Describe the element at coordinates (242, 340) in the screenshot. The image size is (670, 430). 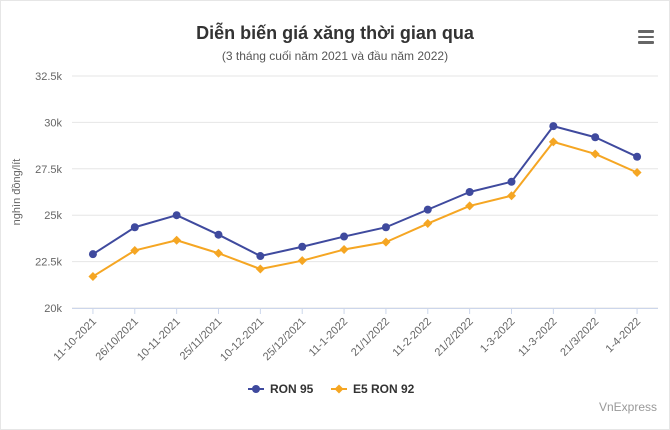
I see `x-tick-label: 10-12-2021` at that location.